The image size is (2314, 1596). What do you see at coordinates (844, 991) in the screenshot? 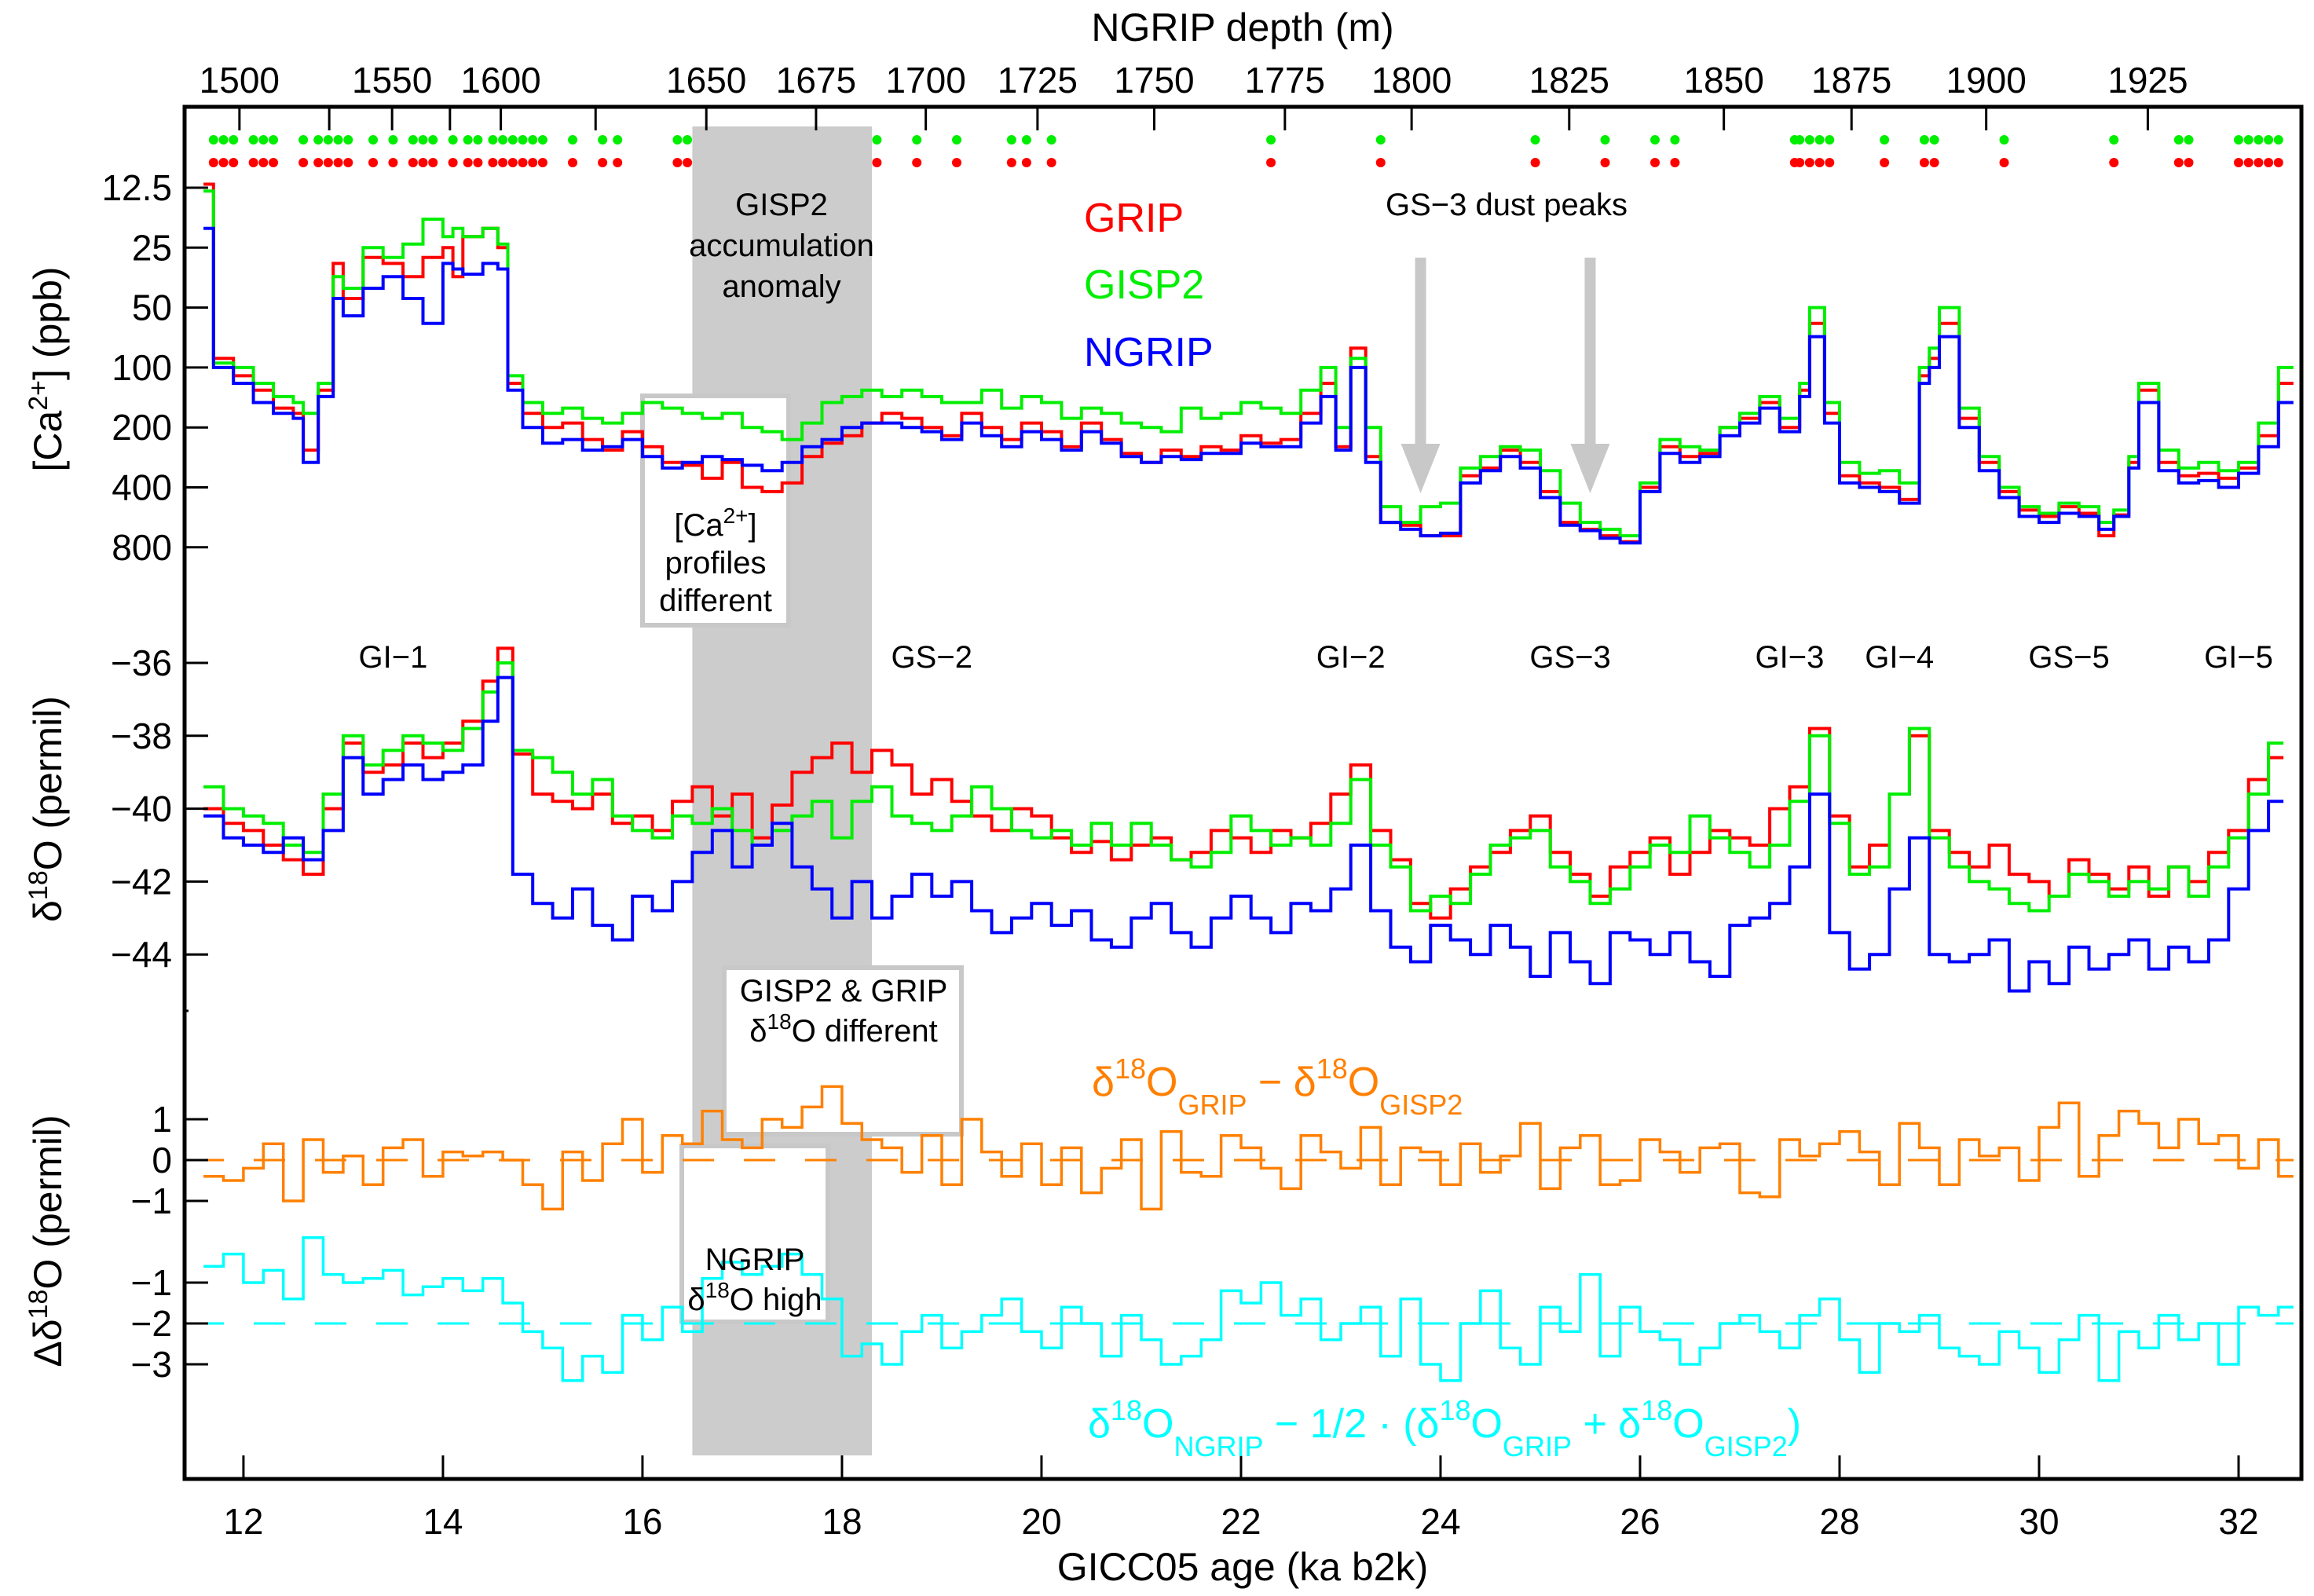
I see `svg-text: GISP2 & GRIP` at bounding box center [844, 991].